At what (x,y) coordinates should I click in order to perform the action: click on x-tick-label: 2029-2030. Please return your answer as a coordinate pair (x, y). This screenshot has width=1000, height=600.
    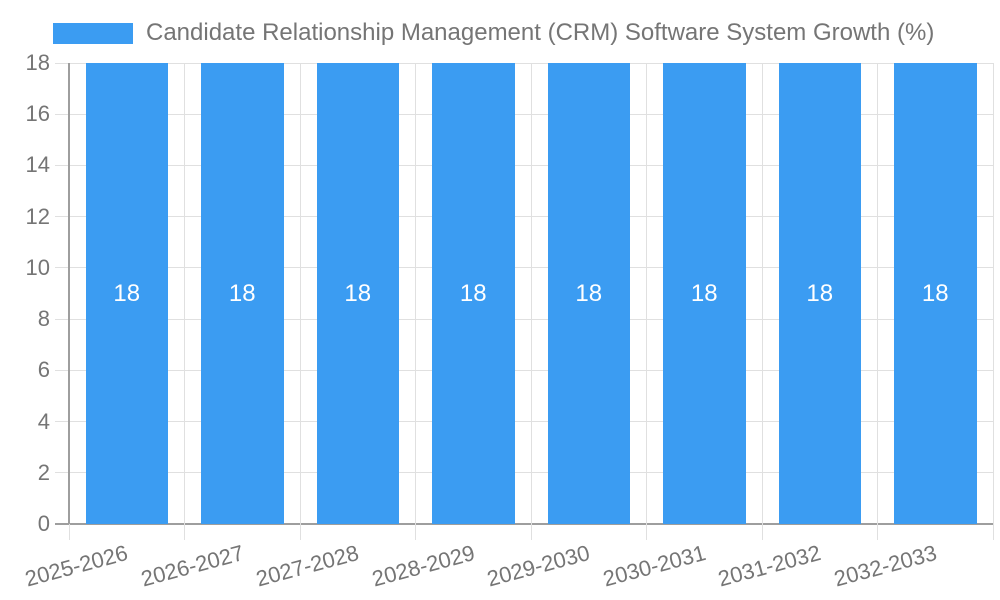
    Looking at the image, I should click on (538, 566).